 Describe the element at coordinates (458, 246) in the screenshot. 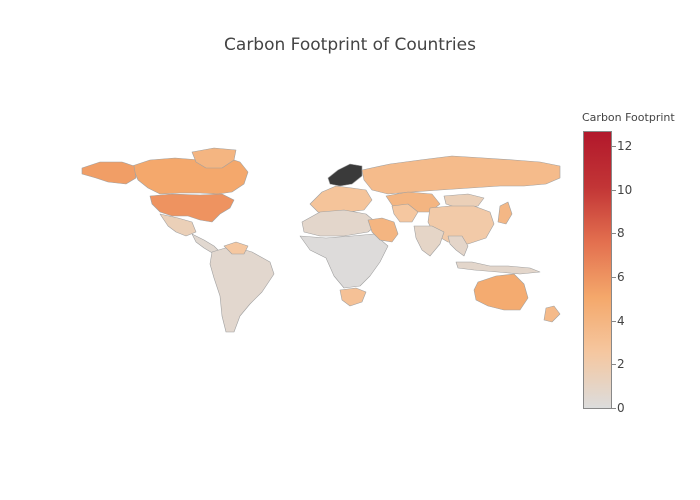

I see `region-southeast-asia` at that location.